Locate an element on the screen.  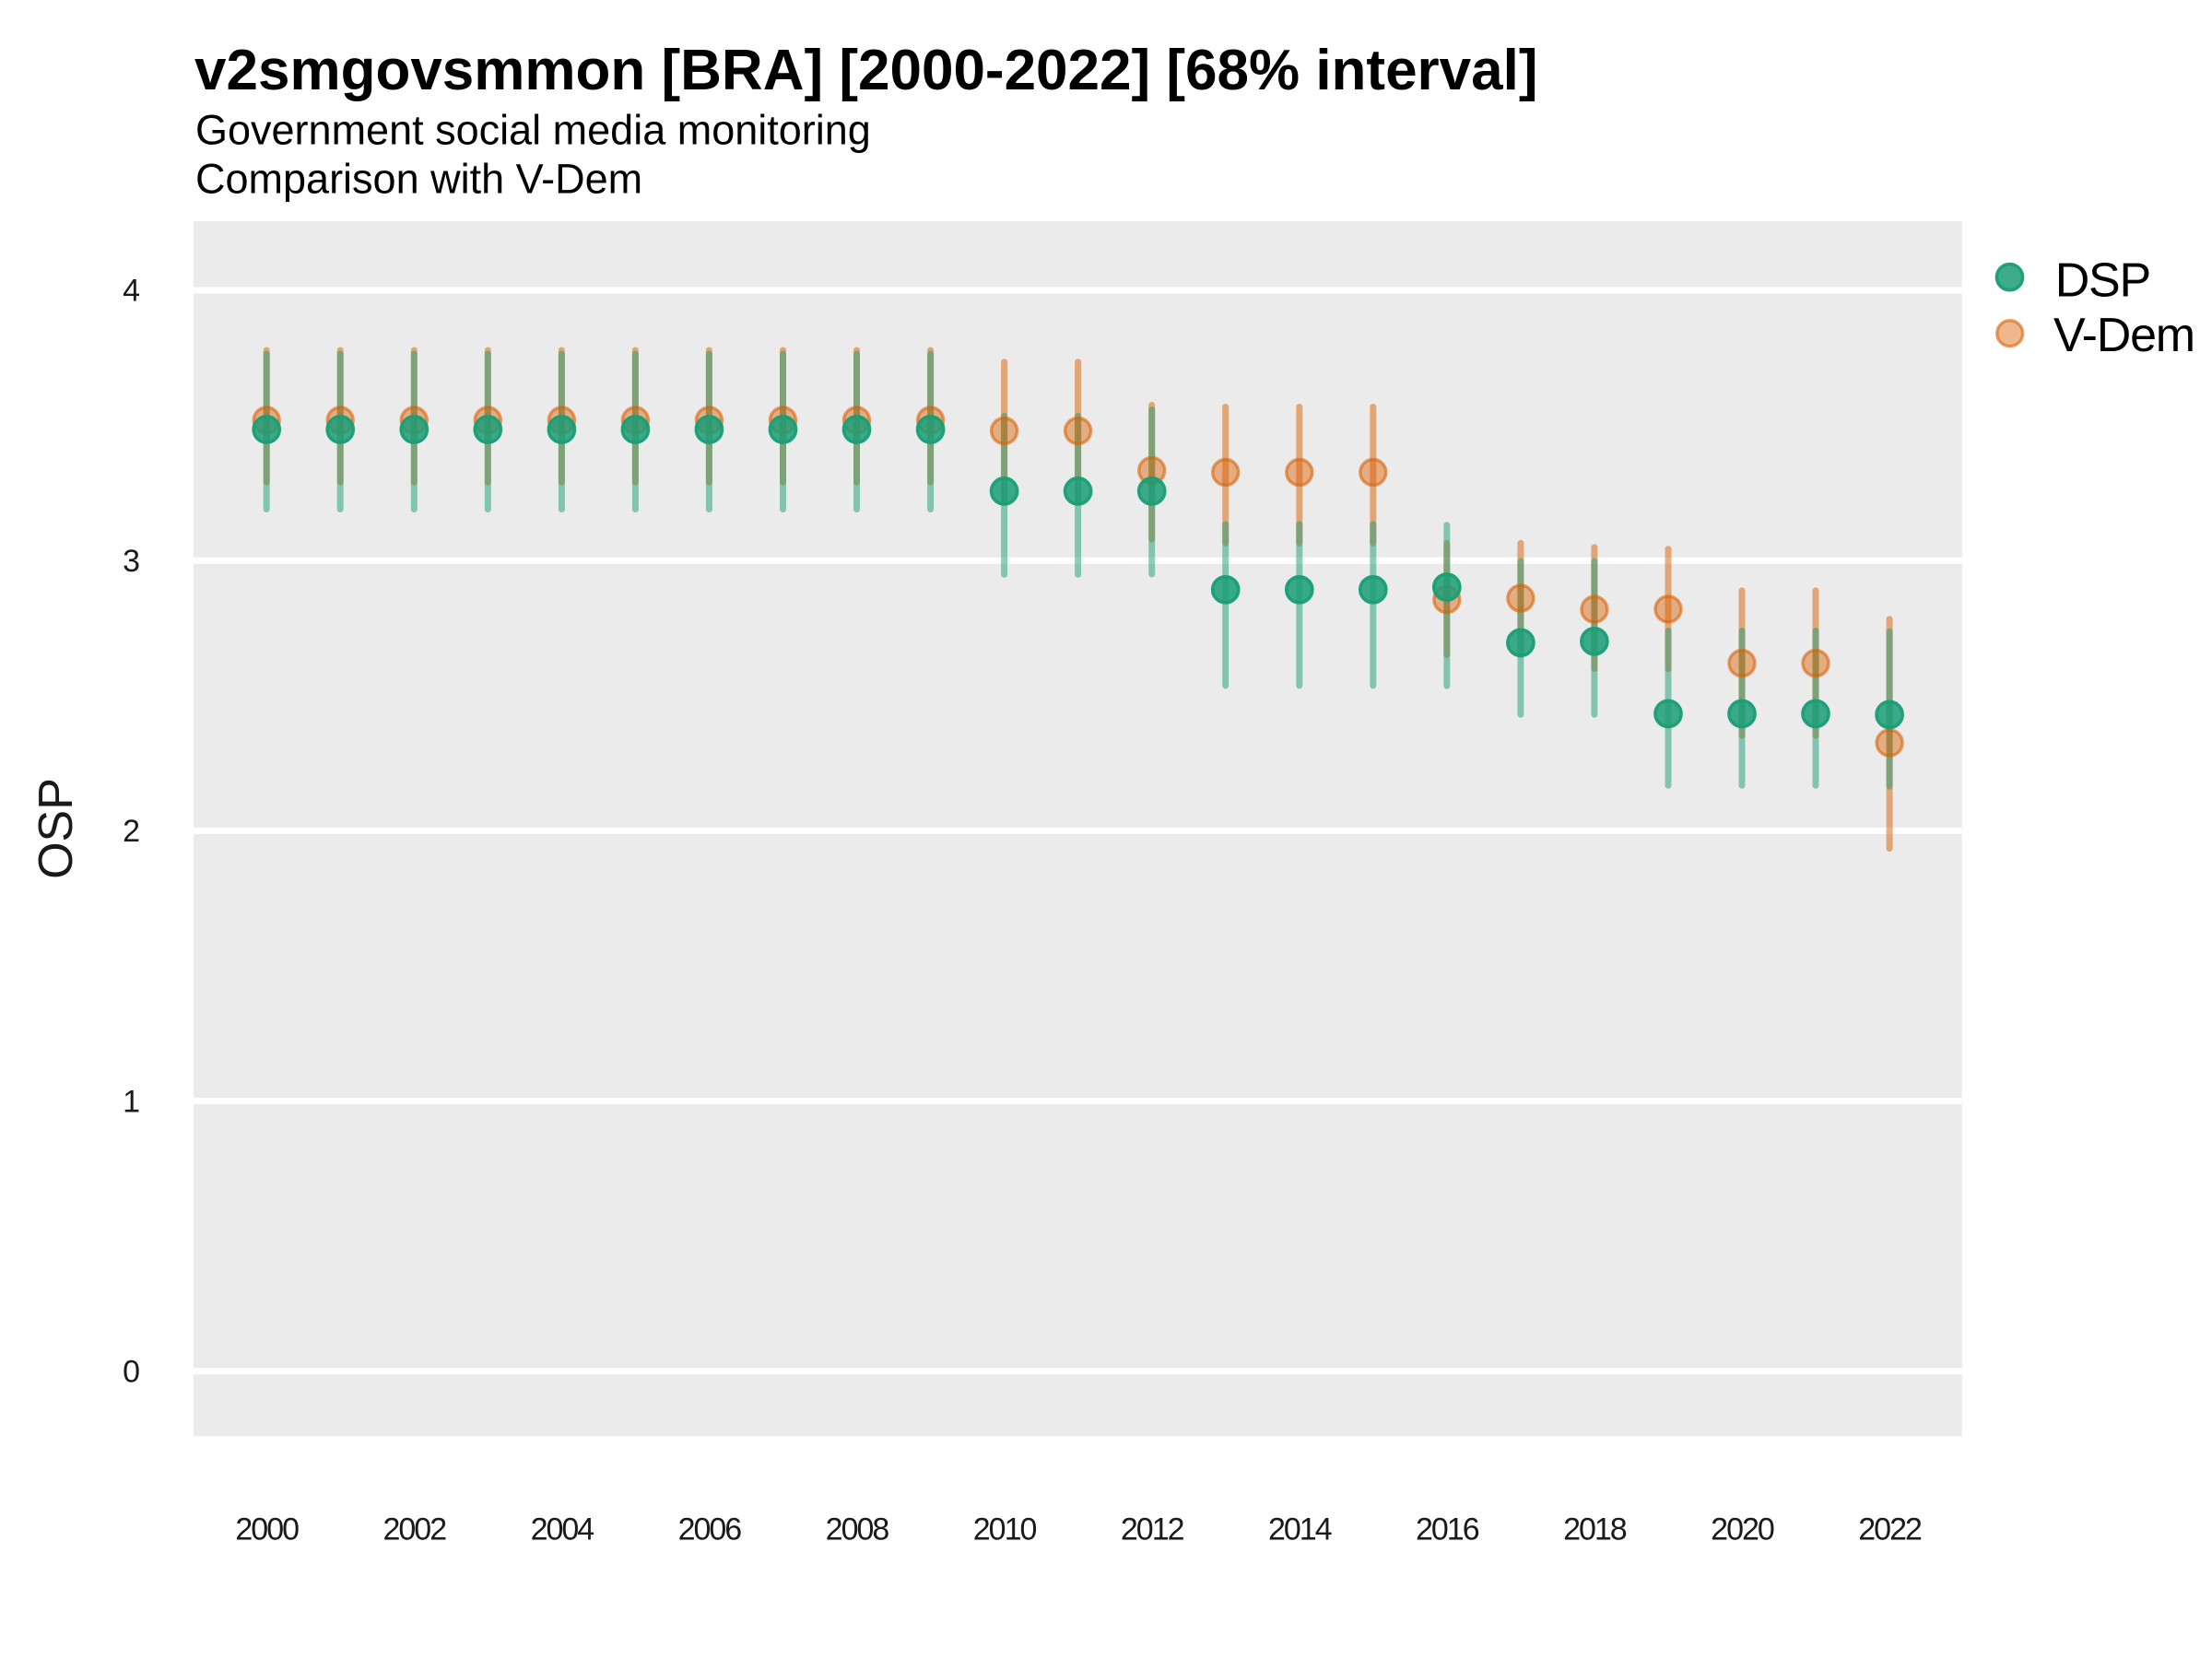
svg-text: 2018 is located at coordinates (1595, 1529).